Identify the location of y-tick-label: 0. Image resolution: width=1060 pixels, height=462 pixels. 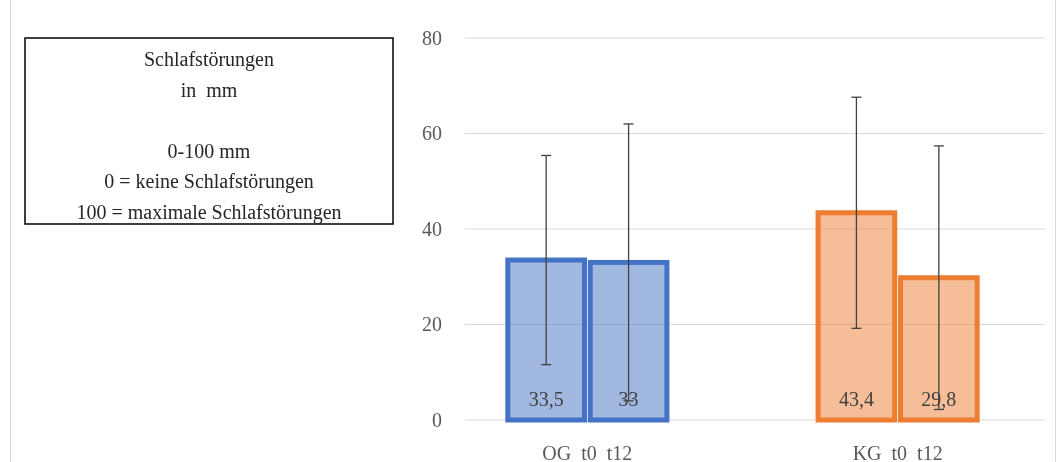
(437, 419).